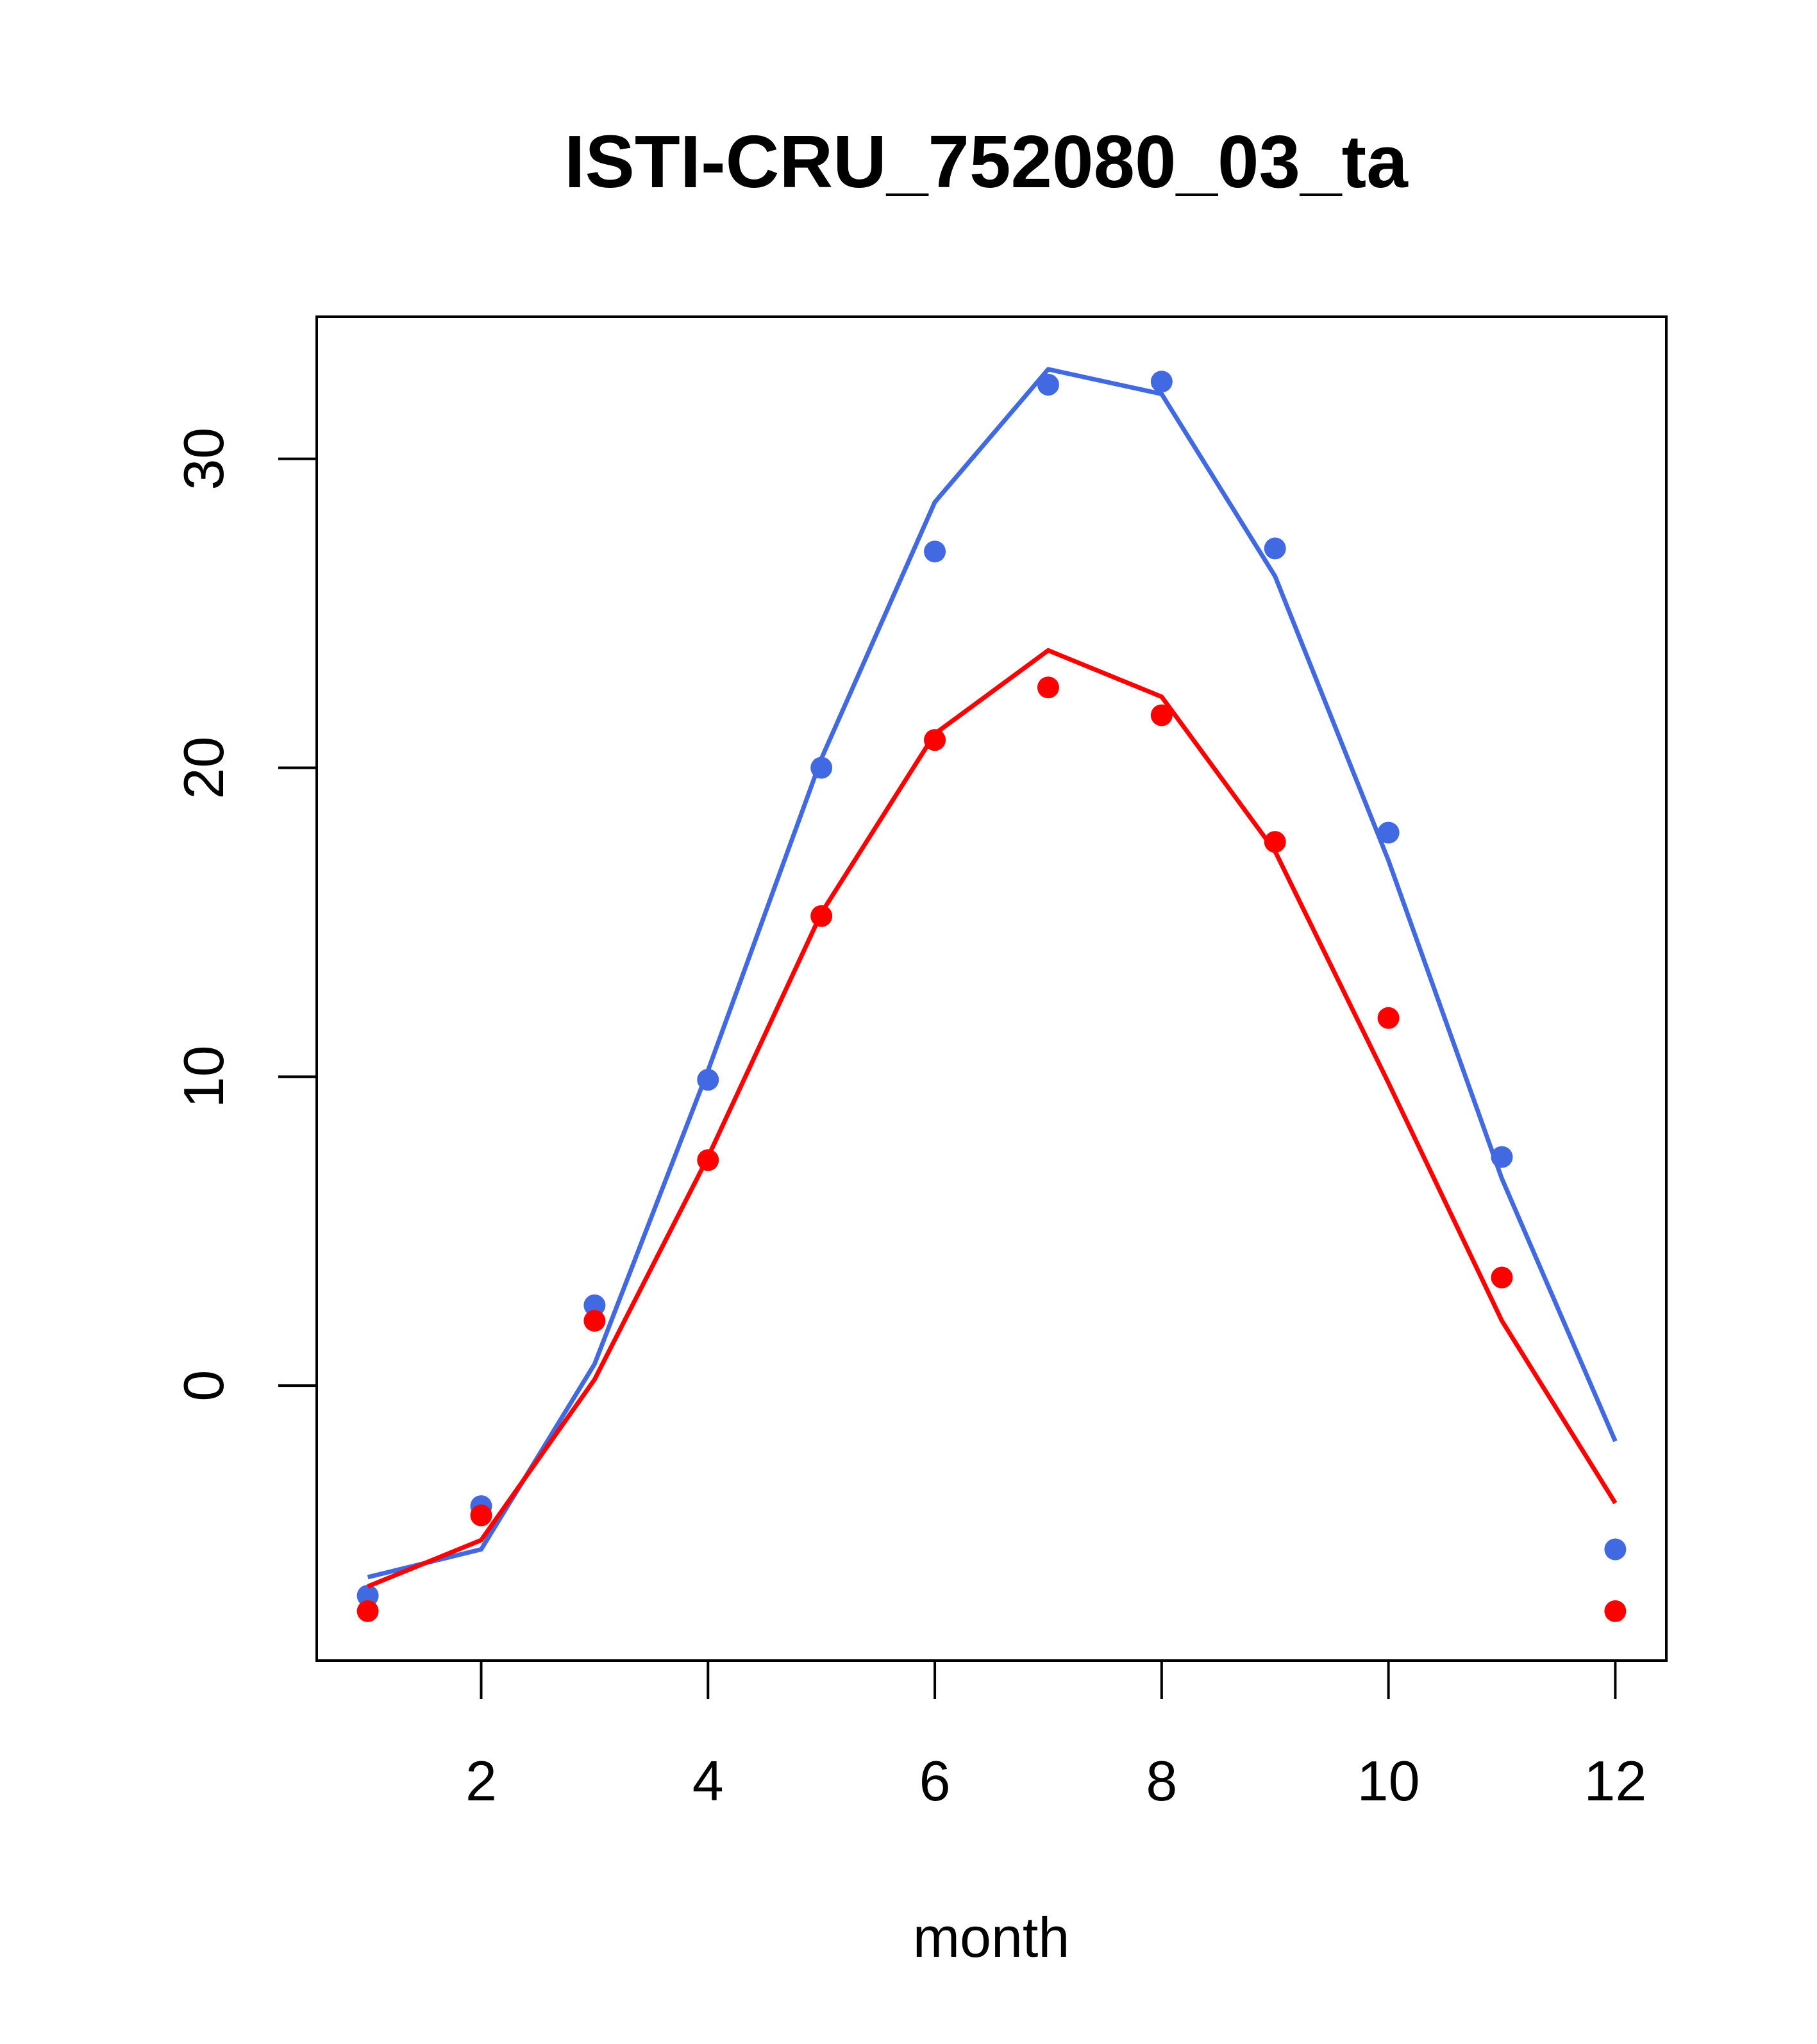 The image size is (1817, 2044). I want to click on x-axis: 2 4 6 8 10 12, so click(1055, 1736).